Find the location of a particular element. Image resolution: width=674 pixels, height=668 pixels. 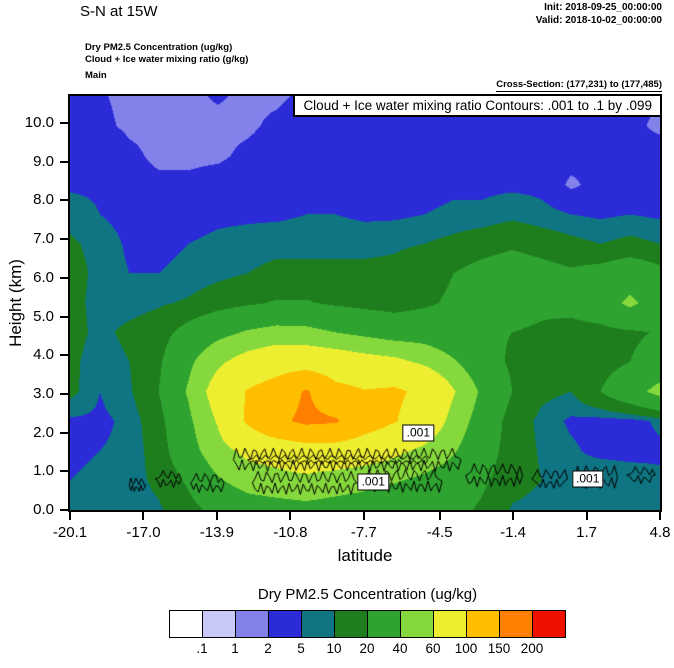

x-tick-label: -7.7 is located at coordinates (363, 532).